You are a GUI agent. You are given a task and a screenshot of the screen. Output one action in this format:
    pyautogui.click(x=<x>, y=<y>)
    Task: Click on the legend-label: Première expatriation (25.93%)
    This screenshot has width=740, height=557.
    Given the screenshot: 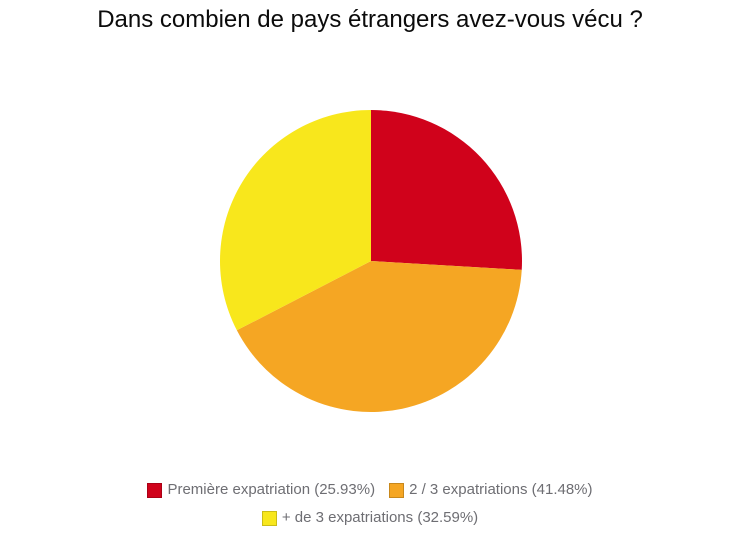 What is the action you would take?
    pyautogui.click(x=271, y=489)
    